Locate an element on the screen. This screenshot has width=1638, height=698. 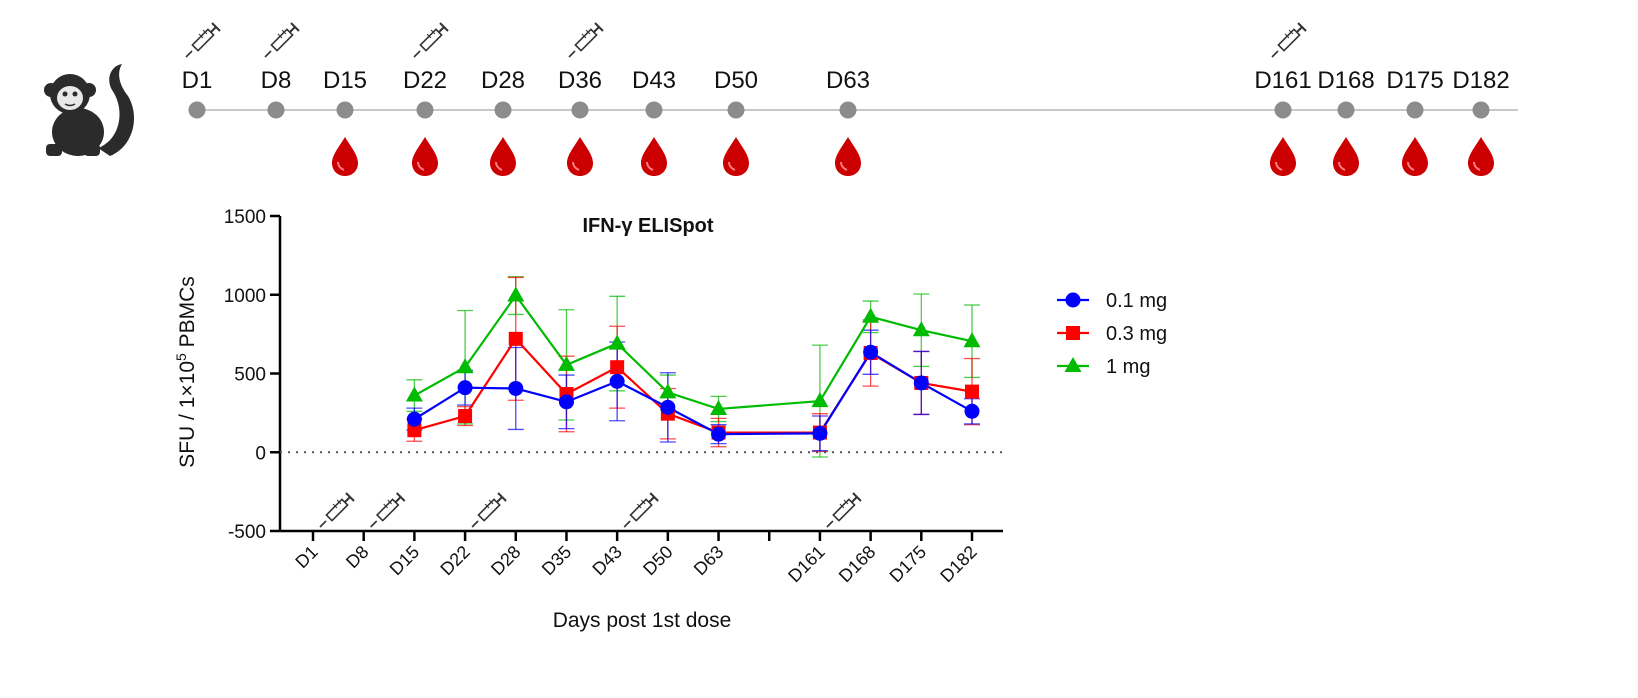
series-layer is located at coordinates (693, 366).